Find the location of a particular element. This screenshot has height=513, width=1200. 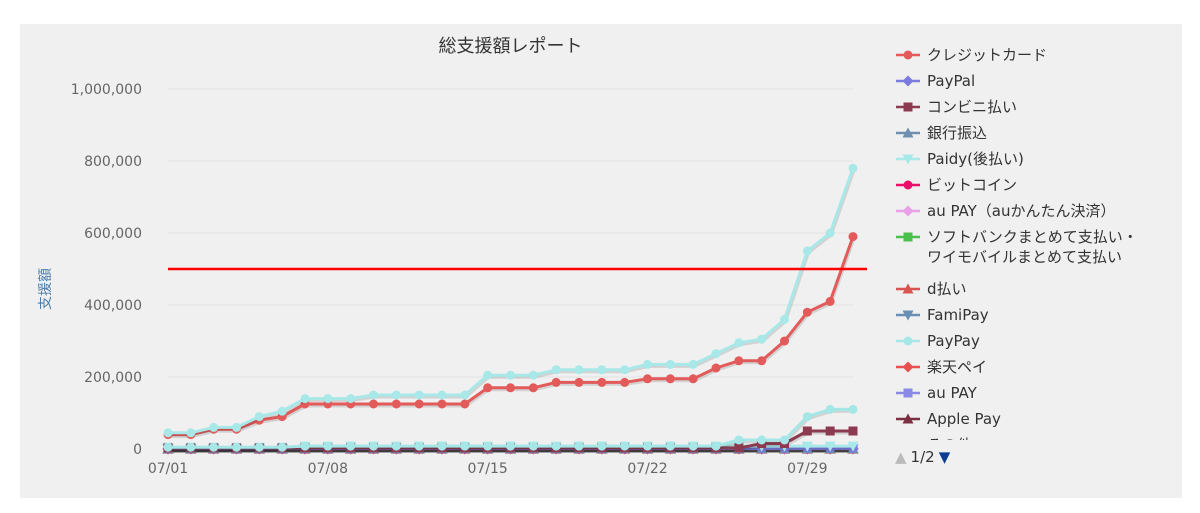

legend-label: Apple Pay is located at coordinates (964, 419).